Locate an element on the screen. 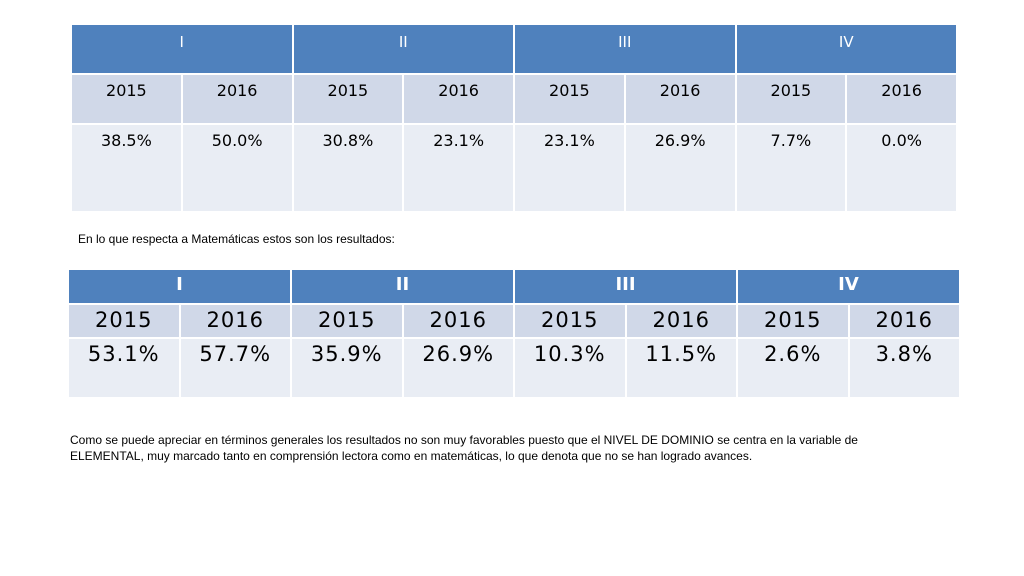  value-cell: 57.7% is located at coordinates (235, 368).